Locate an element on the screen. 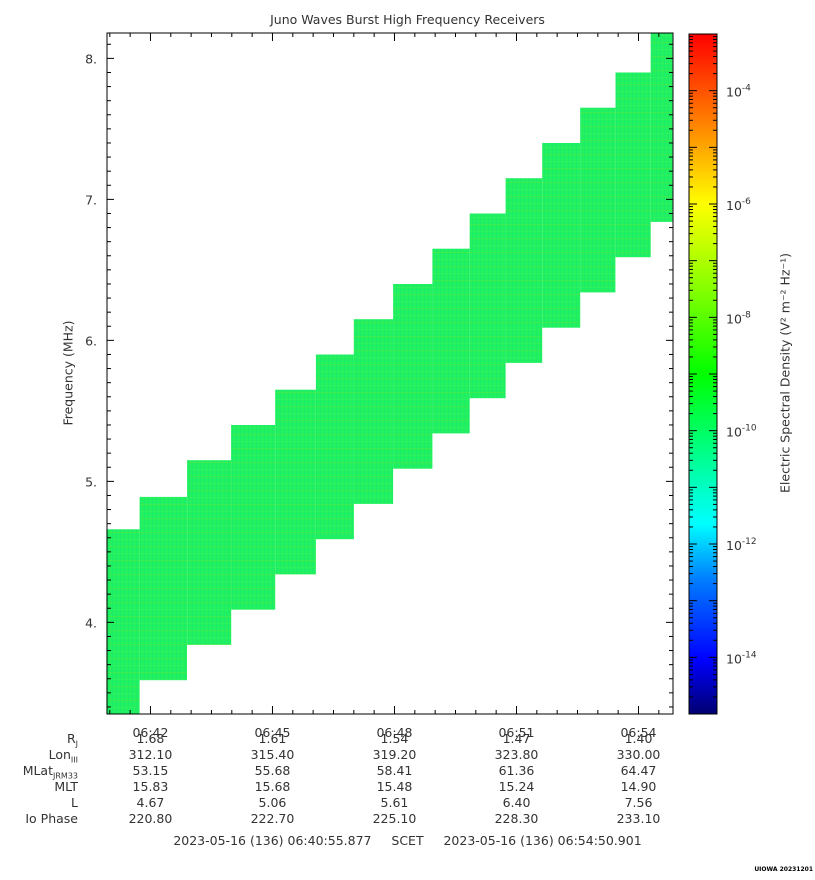 The width and height of the screenshot is (815, 880). ephemeris-value: 225.10 is located at coordinates (394, 818).